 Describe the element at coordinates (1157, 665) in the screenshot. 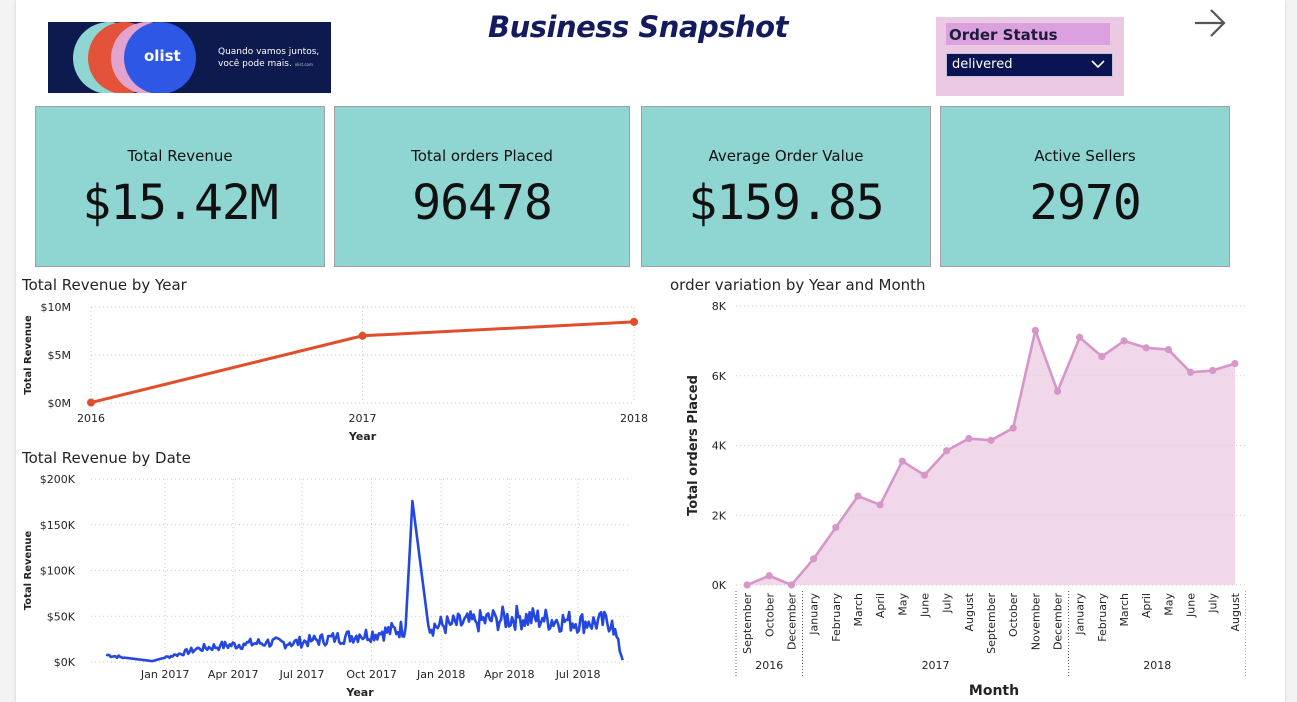

I see `year-group-label: 2018` at that location.